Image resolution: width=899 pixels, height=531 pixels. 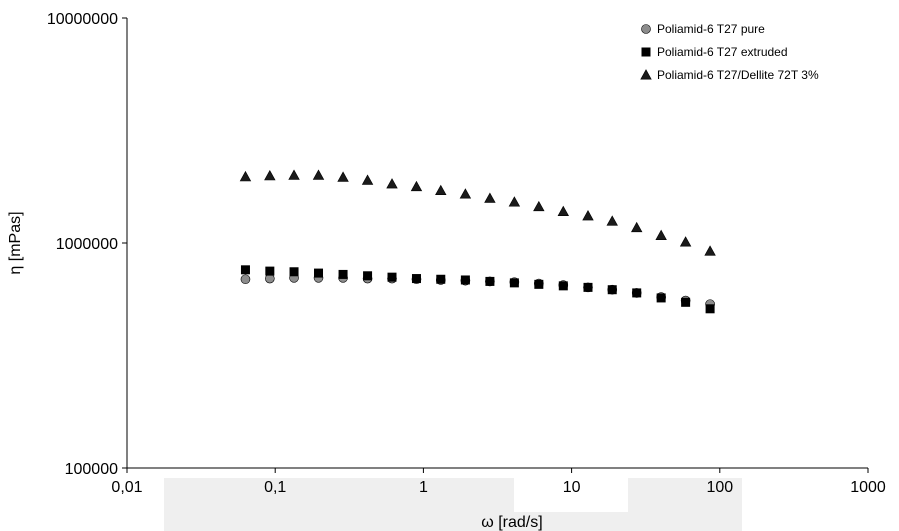 I want to click on y-axis-title: η [mPas], so click(x=15, y=242).